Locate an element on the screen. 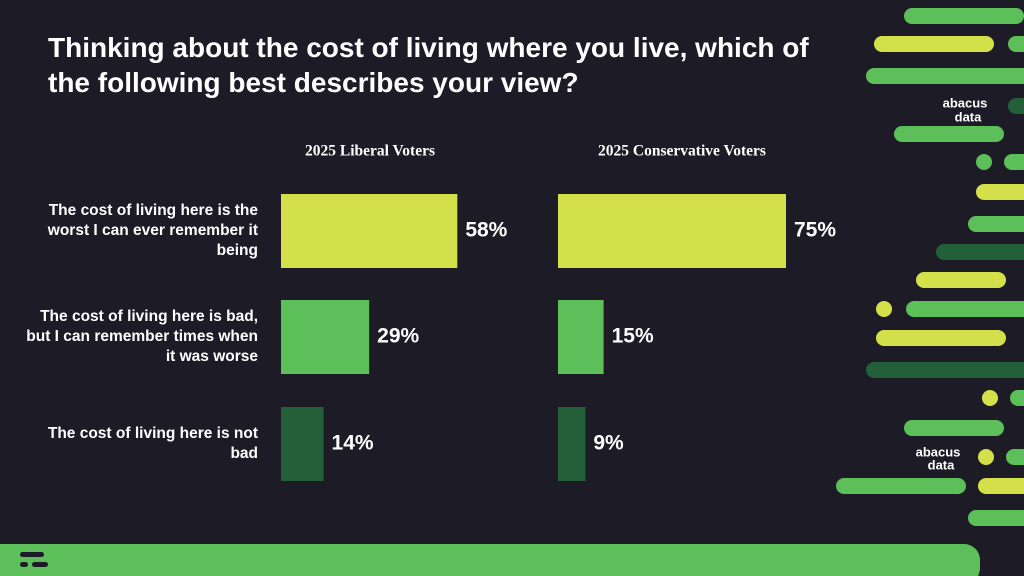 The width and height of the screenshot is (1024, 576). series-header: 2025 Liberal Voters is located at coordinates (370, 151).